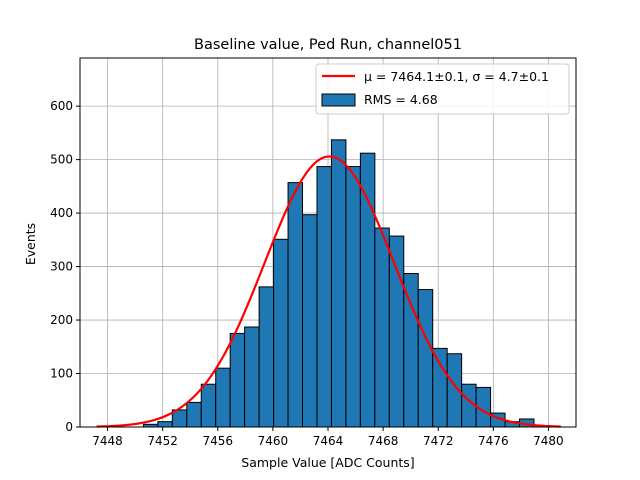  What do you see at coordinates (61, 267) in the screenshot?
I see `y-tick-label: 300` at bounding box center [61, 267].